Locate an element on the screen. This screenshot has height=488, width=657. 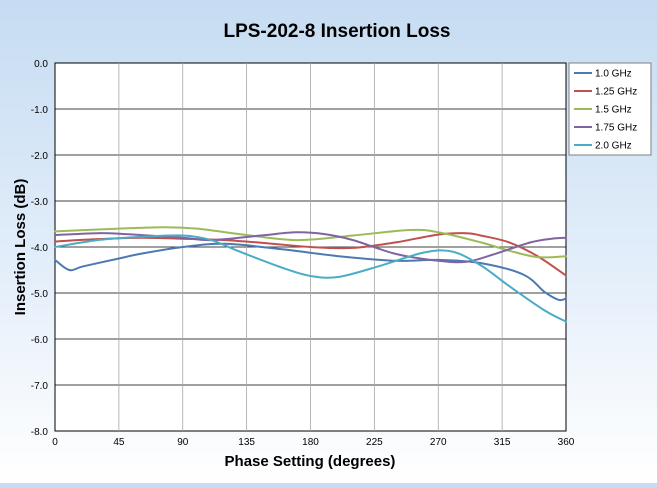
x-axis-title: Phase Setting (degrees) is located at coordinates (310, 461).